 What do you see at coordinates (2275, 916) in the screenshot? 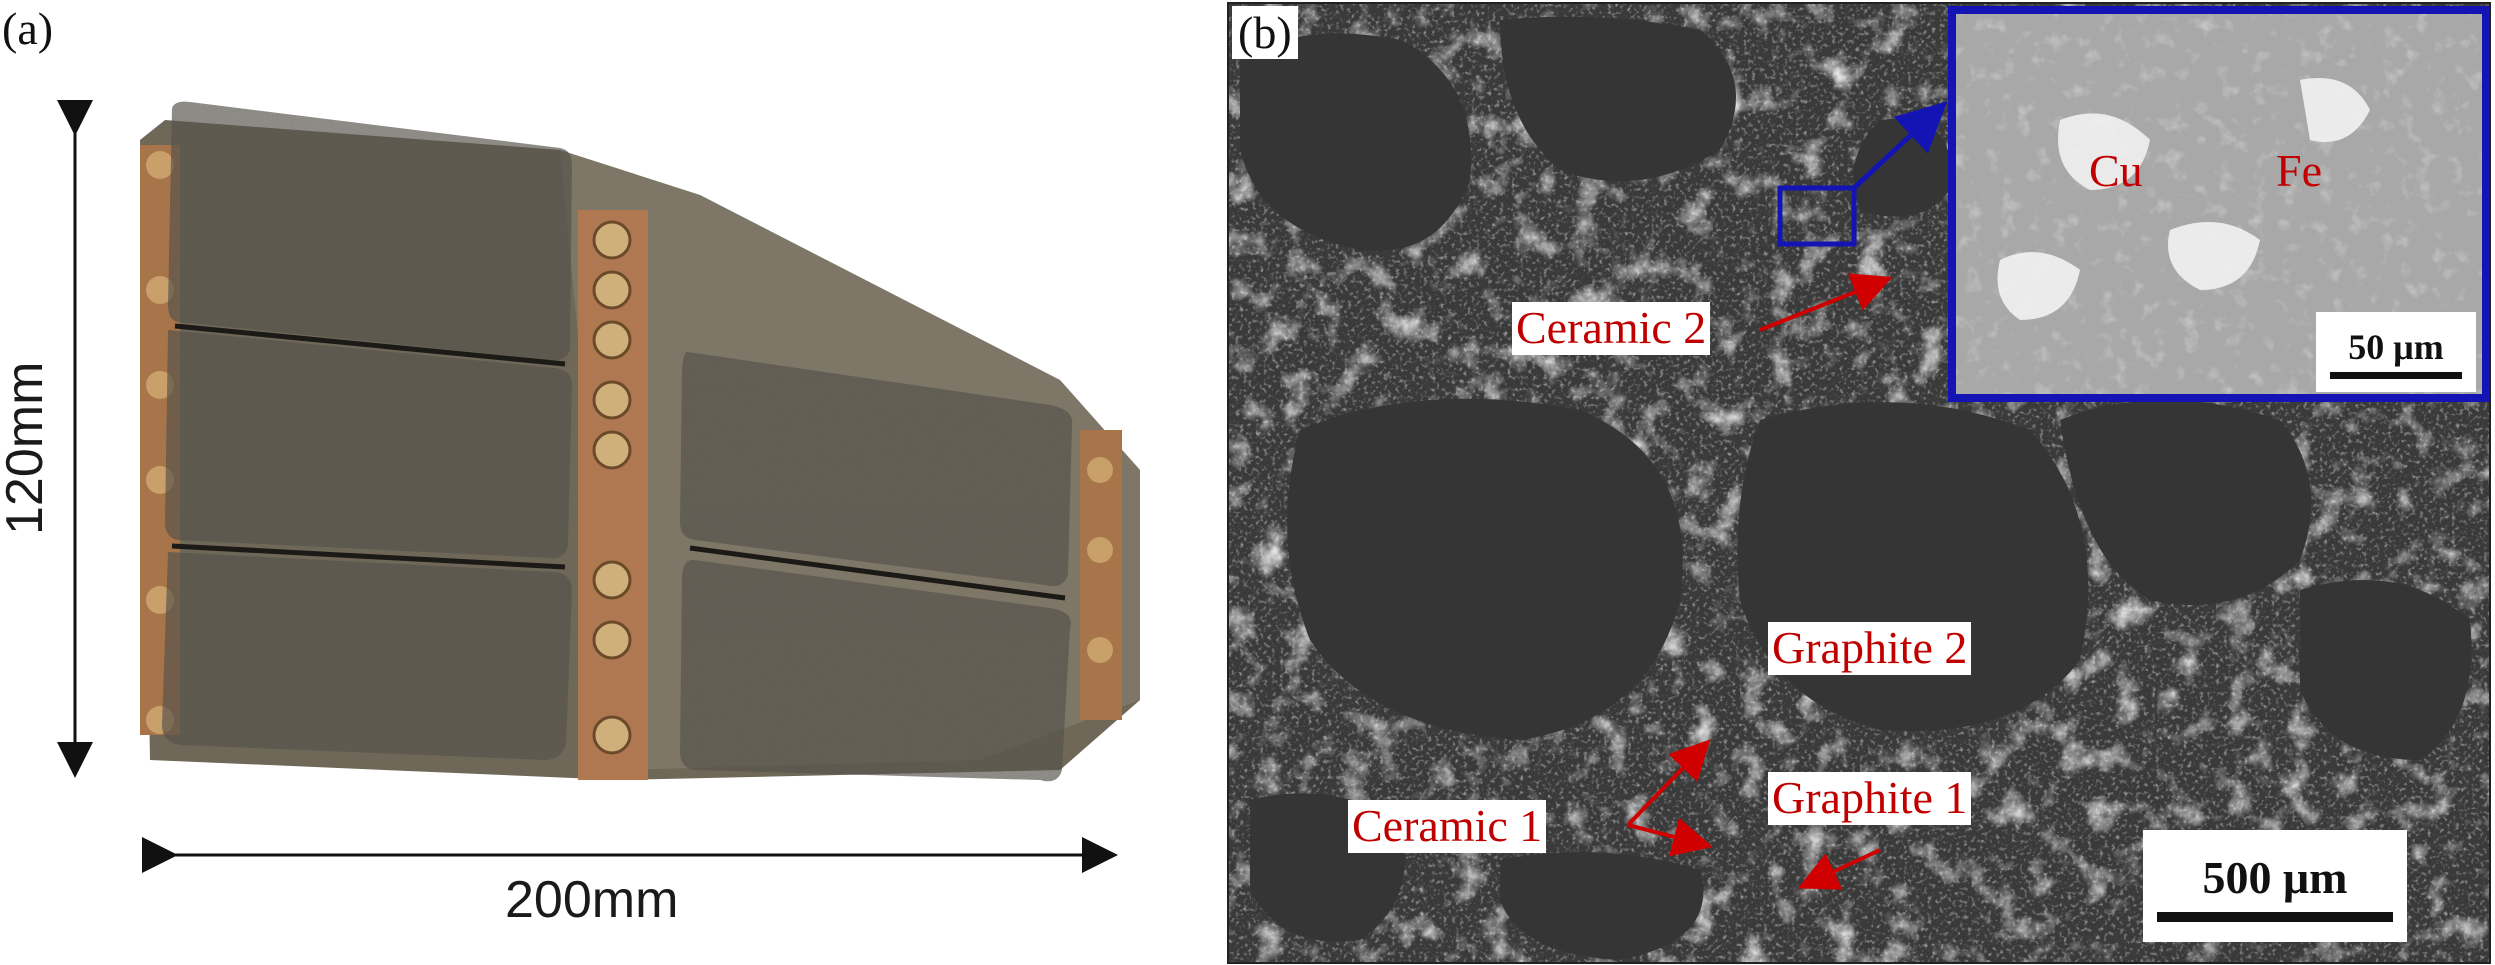
I see `main-scale-bar-line` at bounding box center [2275, 916].